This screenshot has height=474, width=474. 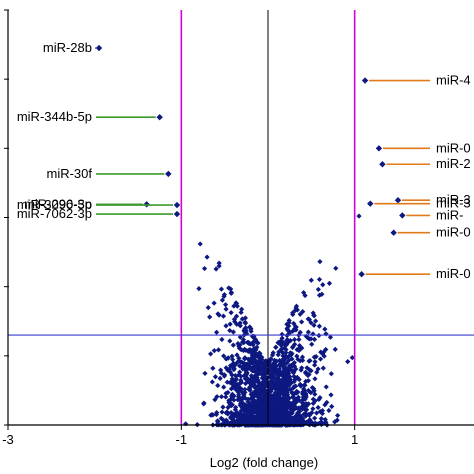 What do you see at coordinates (453, 147) in the screenshot?
I see `point-label: miR-0` at bounding box center [453, 147].